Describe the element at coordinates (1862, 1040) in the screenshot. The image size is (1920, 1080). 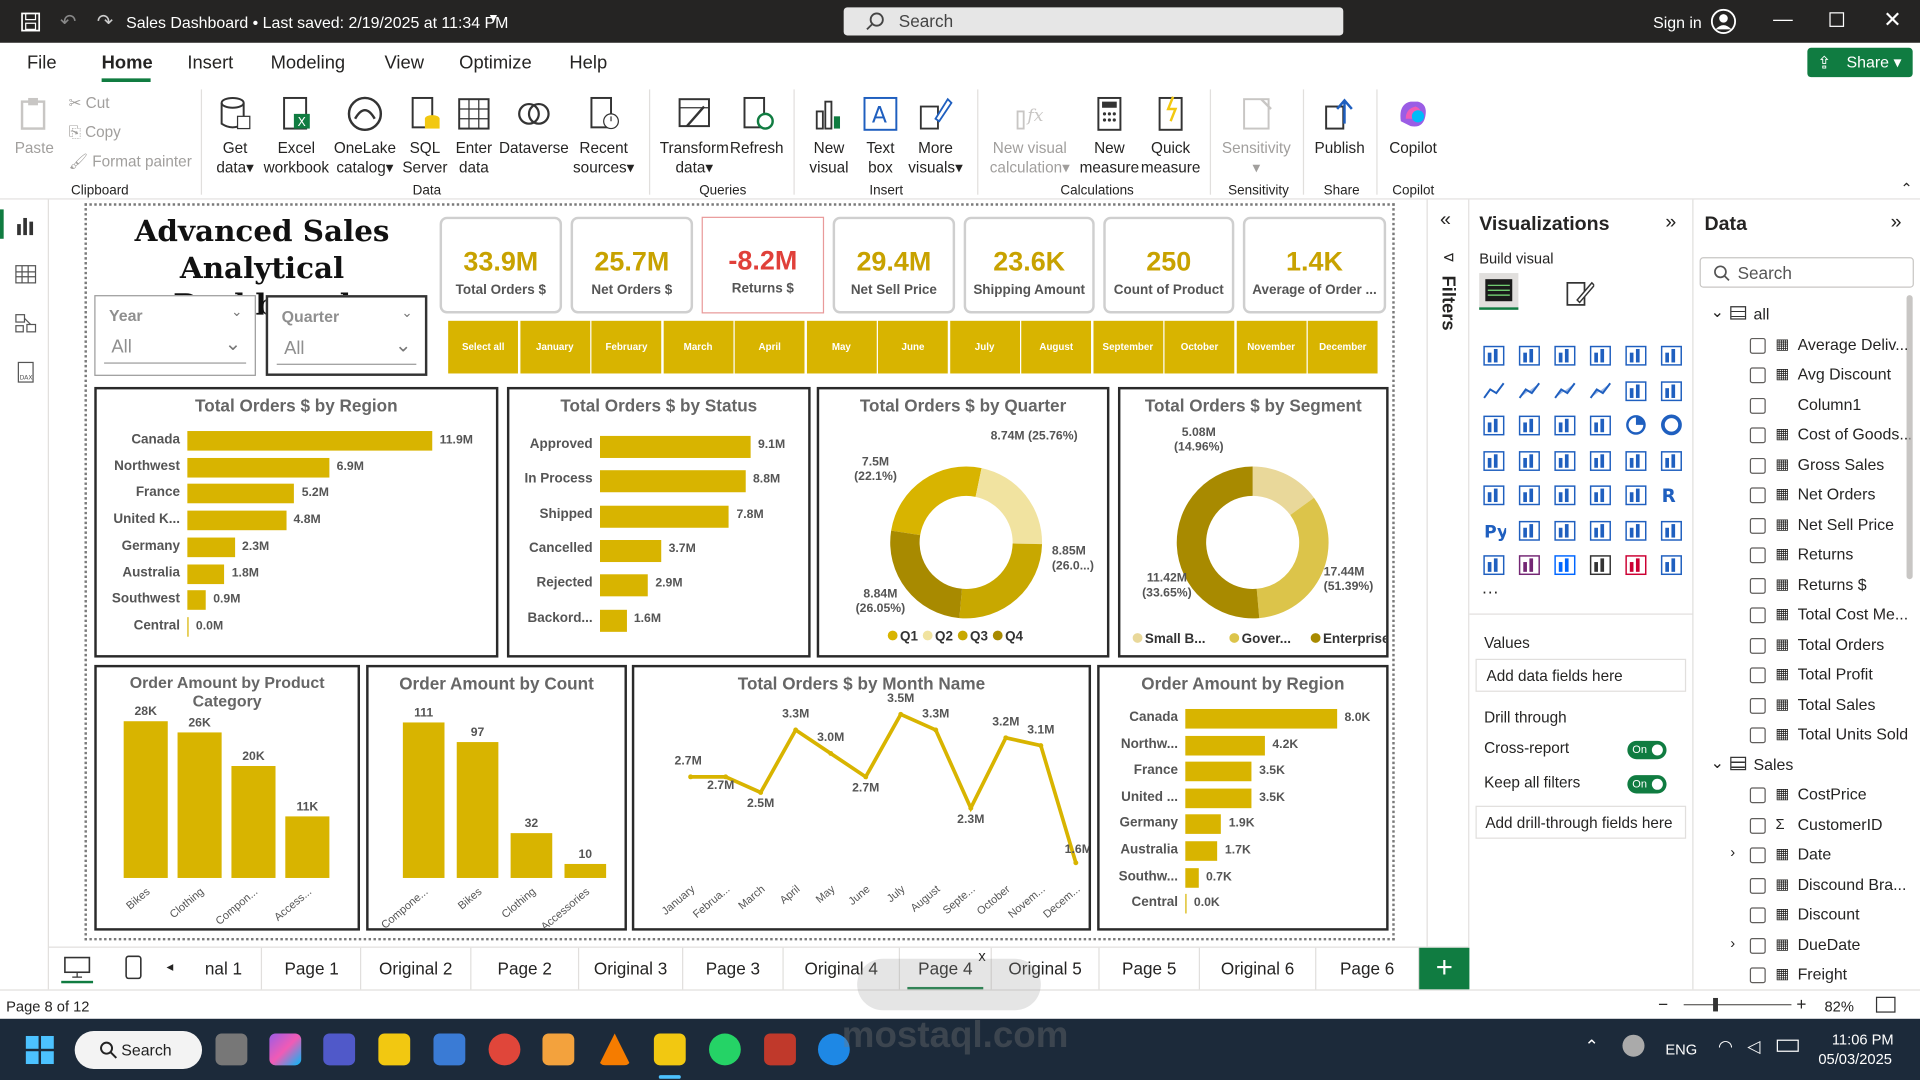
I see `clock-time: 11:06 PM` at that location.